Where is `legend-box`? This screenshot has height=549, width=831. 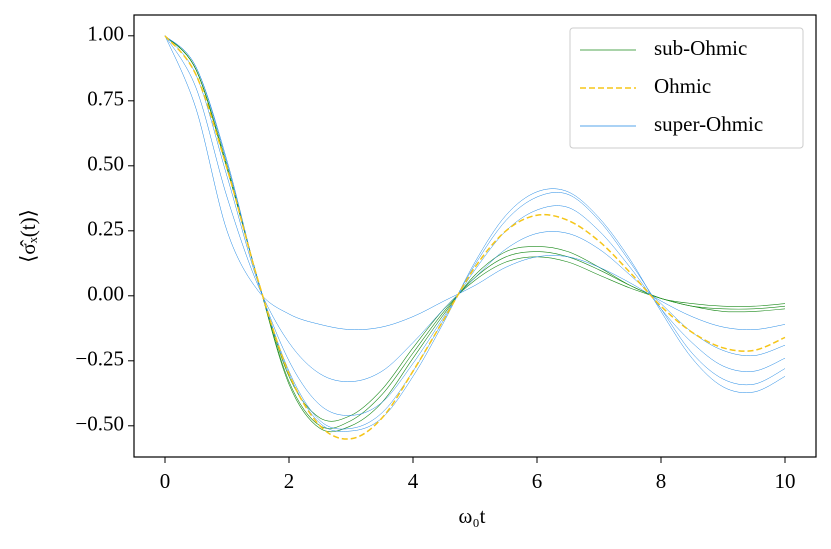 legend-box is located at coordinates (686, 88).